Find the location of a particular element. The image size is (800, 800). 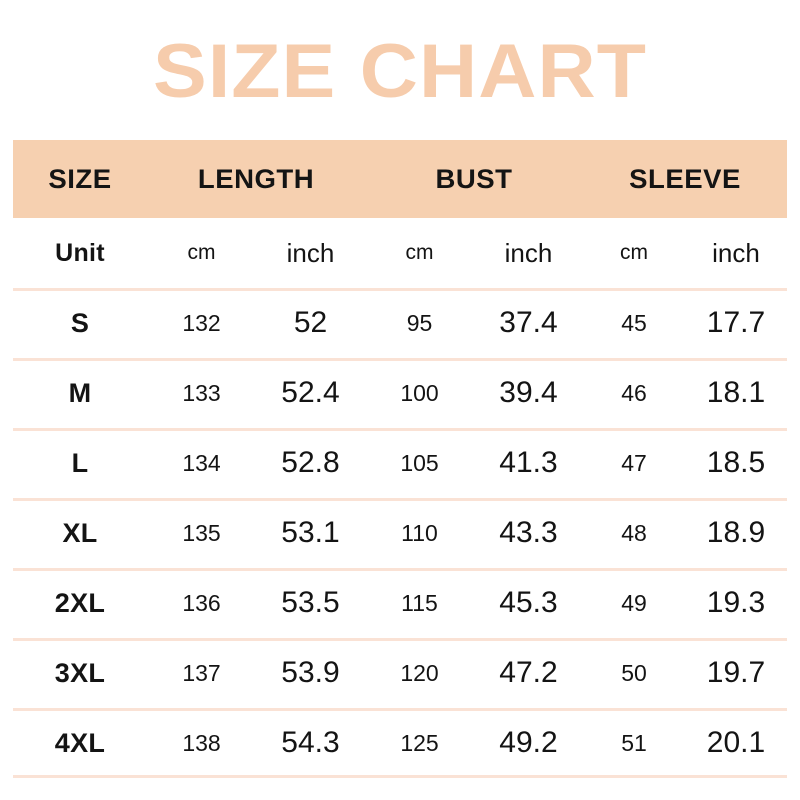

cell-size-value: S is located at coordinates (80, 322).